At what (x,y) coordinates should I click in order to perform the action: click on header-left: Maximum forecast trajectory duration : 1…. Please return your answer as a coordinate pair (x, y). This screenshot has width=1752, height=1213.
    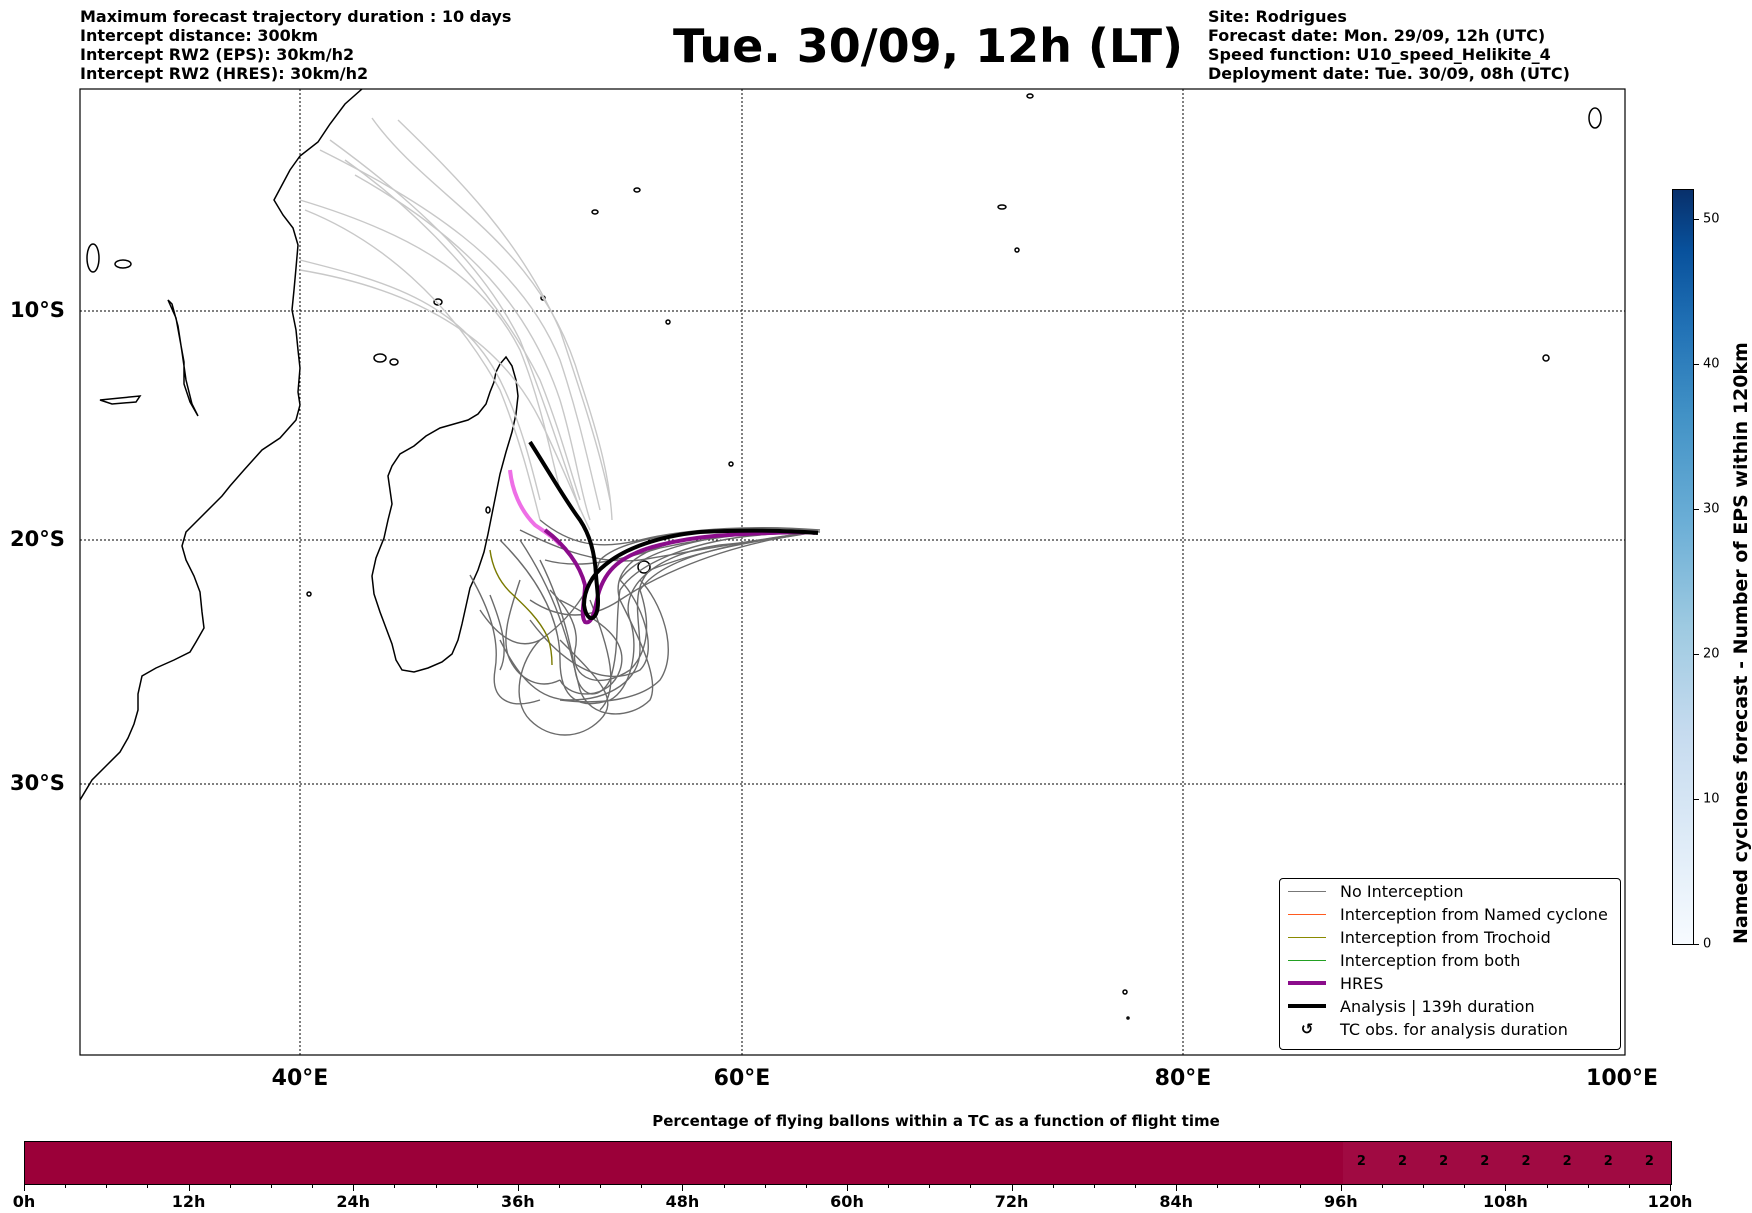
    Looking at the image, I should click on (295, 45).